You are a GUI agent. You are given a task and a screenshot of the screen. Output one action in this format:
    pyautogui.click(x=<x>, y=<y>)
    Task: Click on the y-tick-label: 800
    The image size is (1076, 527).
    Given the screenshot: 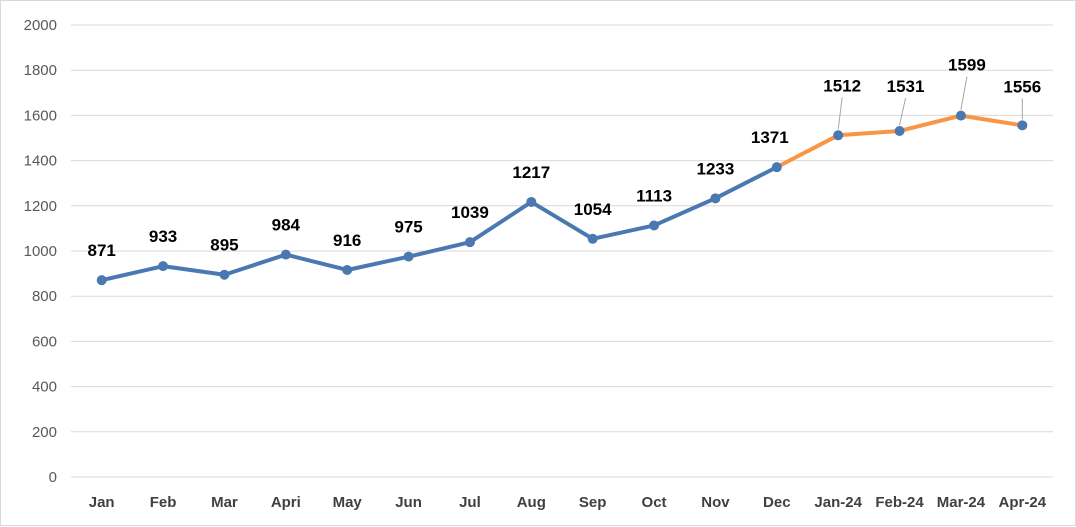 What is the action you would take?
    pyautogui.click(x=44, y=296)
    